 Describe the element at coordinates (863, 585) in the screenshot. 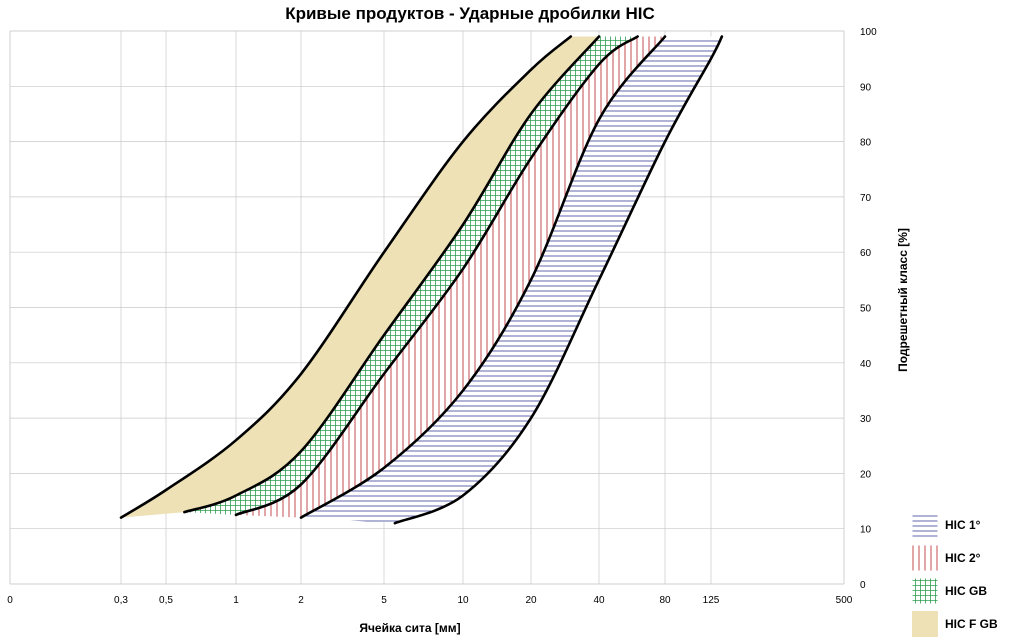

I see `y-tick-label: 0` at that location.